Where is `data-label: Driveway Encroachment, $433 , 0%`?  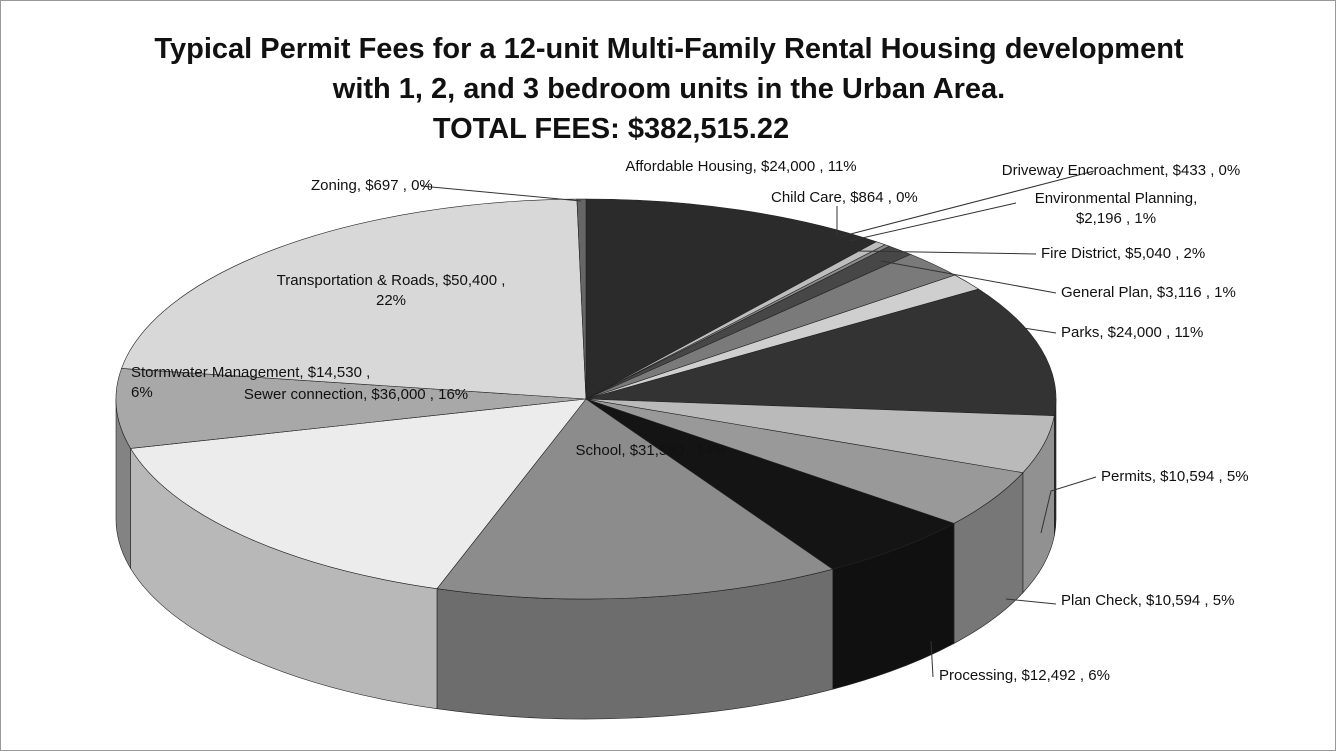 data-label: Driveway Encroachment, $433 , 0% is located at coordinates (1121, 170).